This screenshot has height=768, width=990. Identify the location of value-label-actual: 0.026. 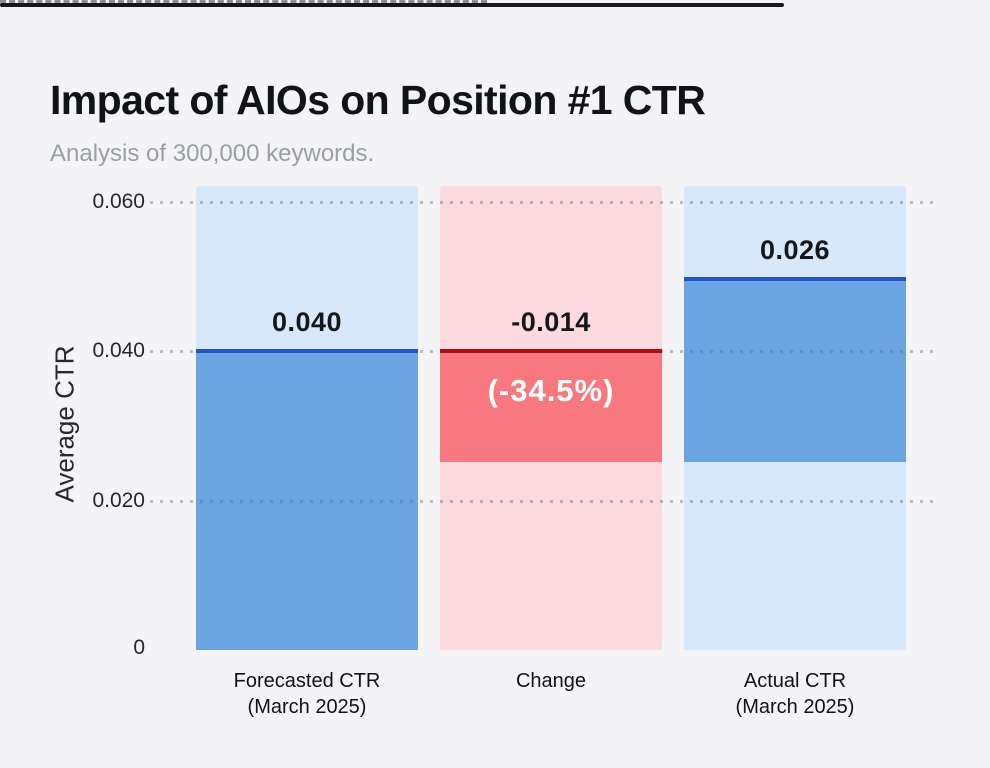
(795, 249).